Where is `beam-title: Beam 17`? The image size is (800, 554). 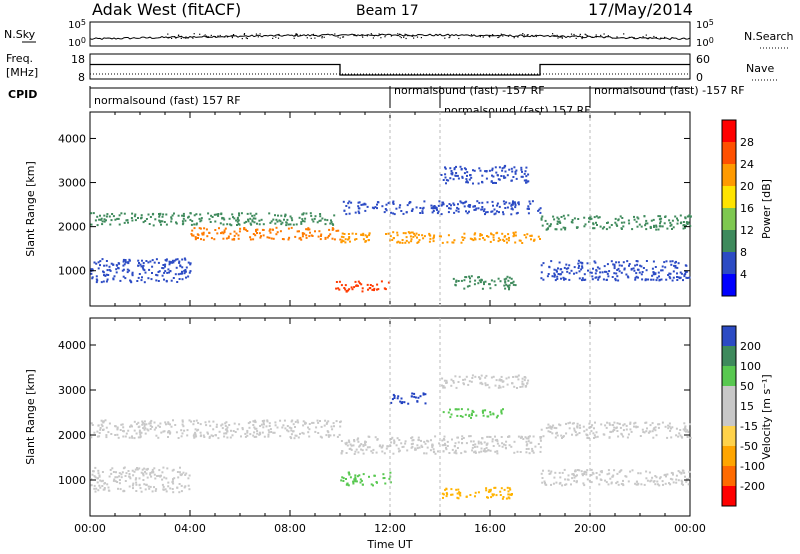 beam-title: Beam 17 is located at coordinates (387, 11).